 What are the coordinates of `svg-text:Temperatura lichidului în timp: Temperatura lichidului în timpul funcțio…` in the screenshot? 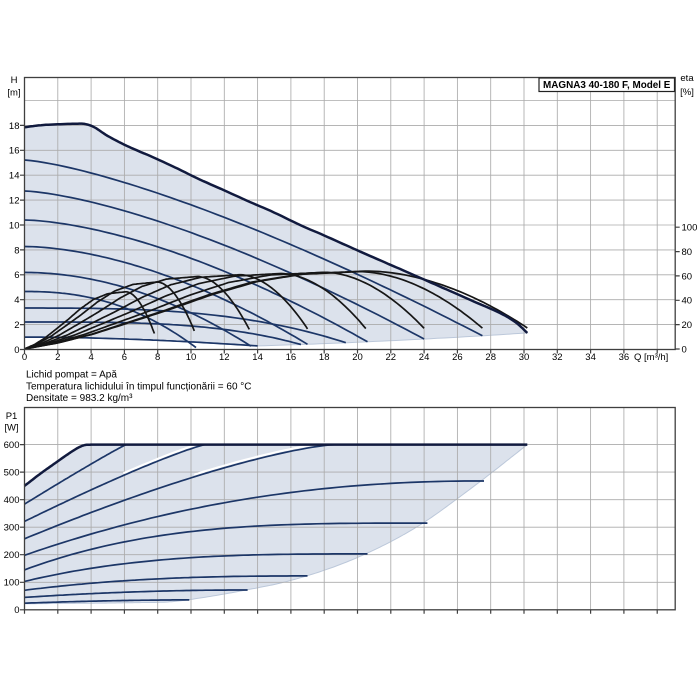 It's located at (139, 386).